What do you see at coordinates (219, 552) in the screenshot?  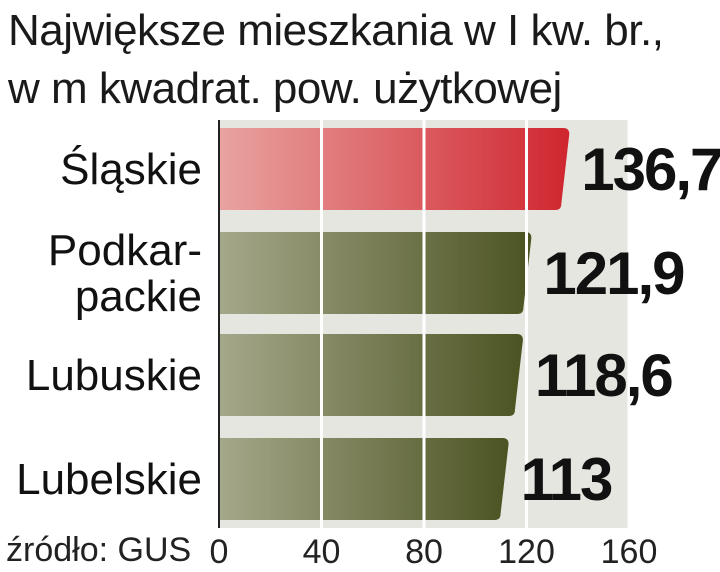 I see `x-tick-label: 0` at bounding box center [219, 552].